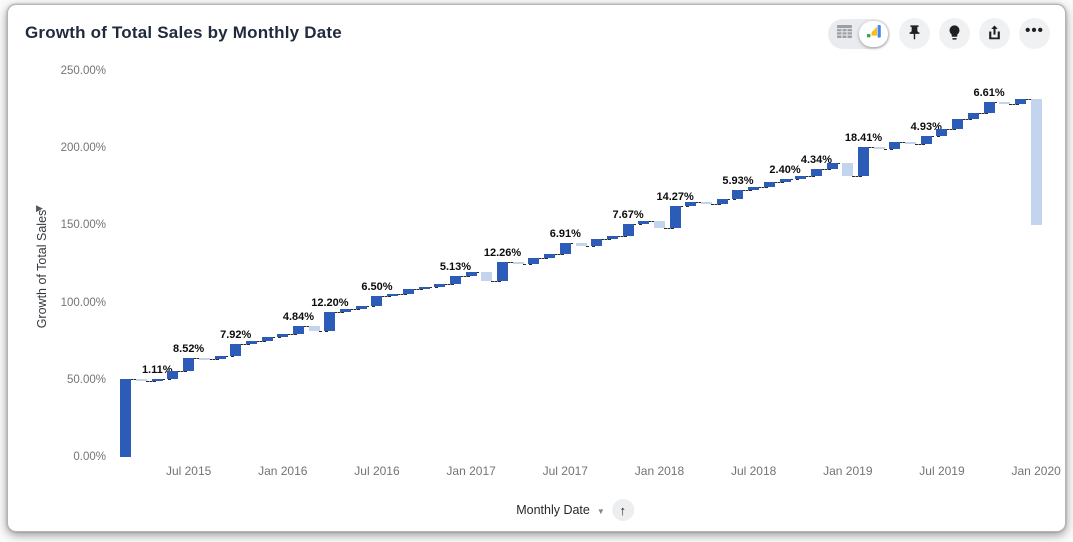 This screenshot has width=1073, height=542. Describe the element at coordinates (1036, 471) in the screenshot. I see `x-axis-tick-label: Jan 2020` at that location.